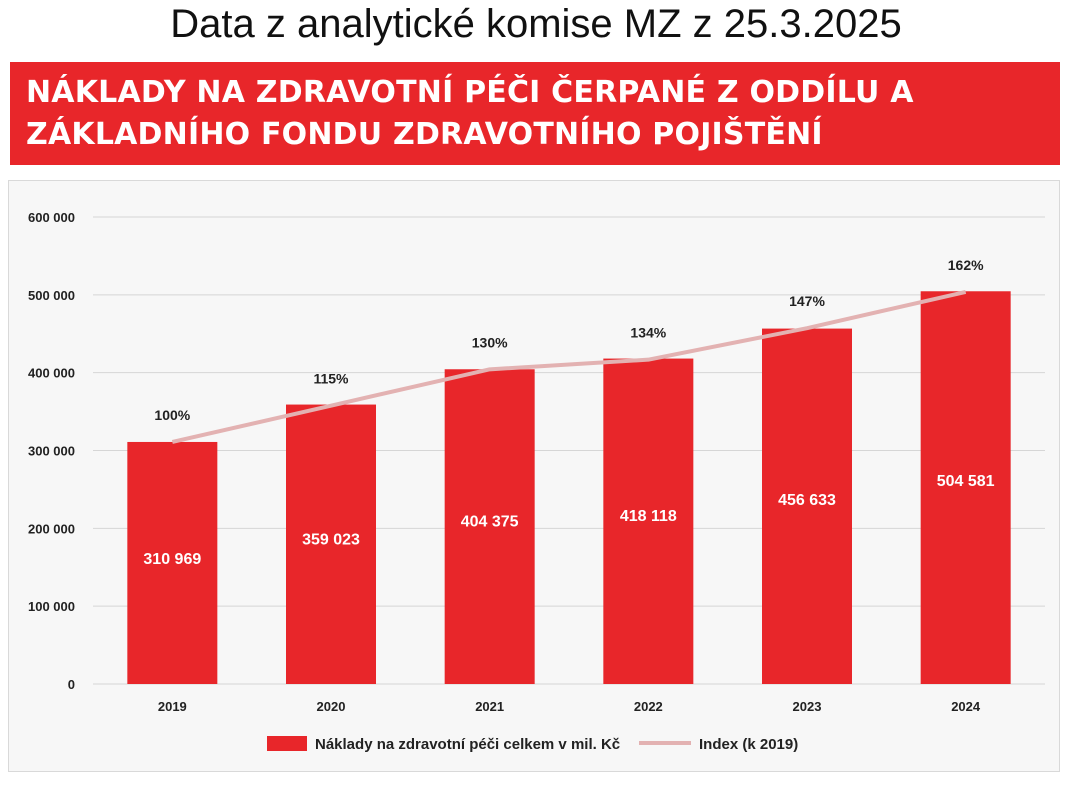  What do you see at coordinates (966, 706) in the screenshot?
I see `x-tick-label: 2024` at bounding box center [966, 706].